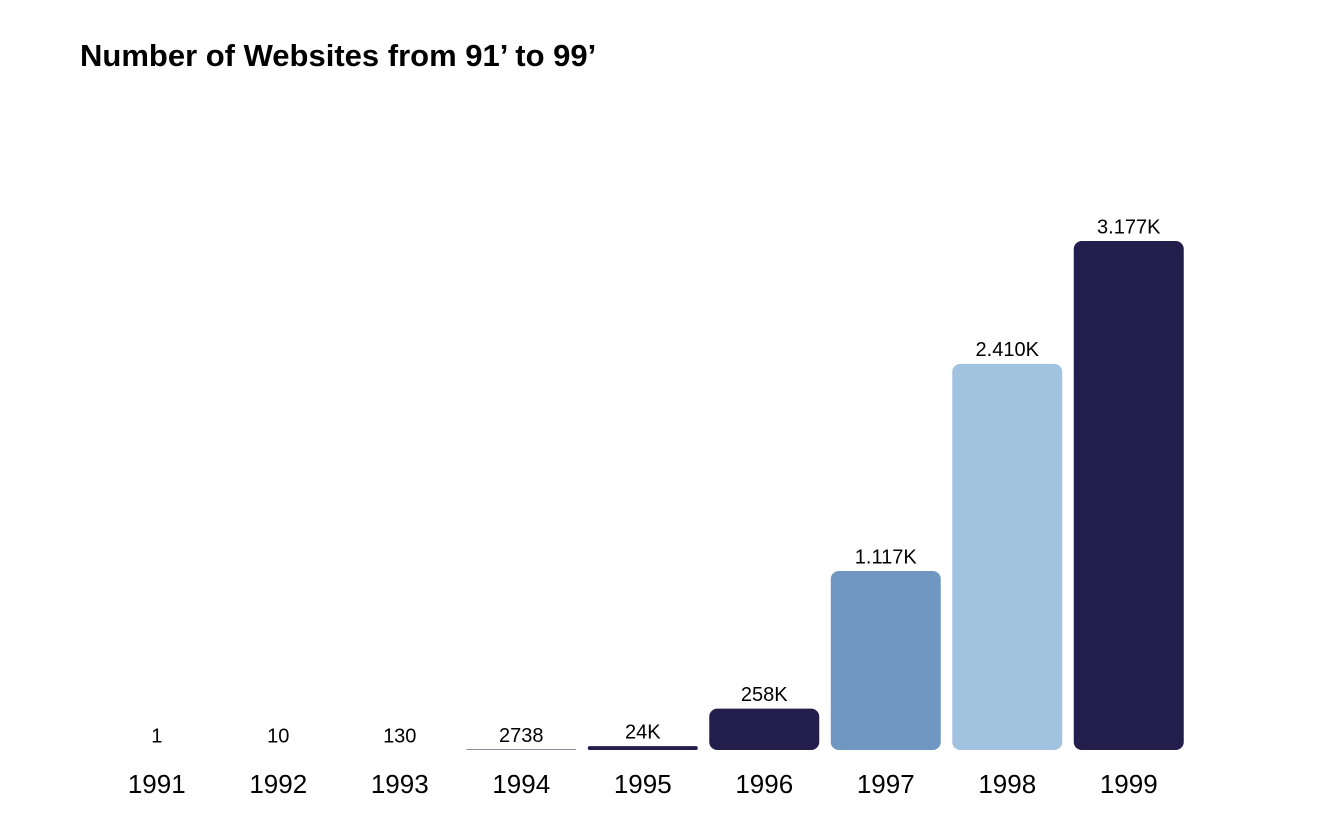 This screenshot has width=1339, height=832. I want to click on x-tick-label: 1996, so click(764, 784).